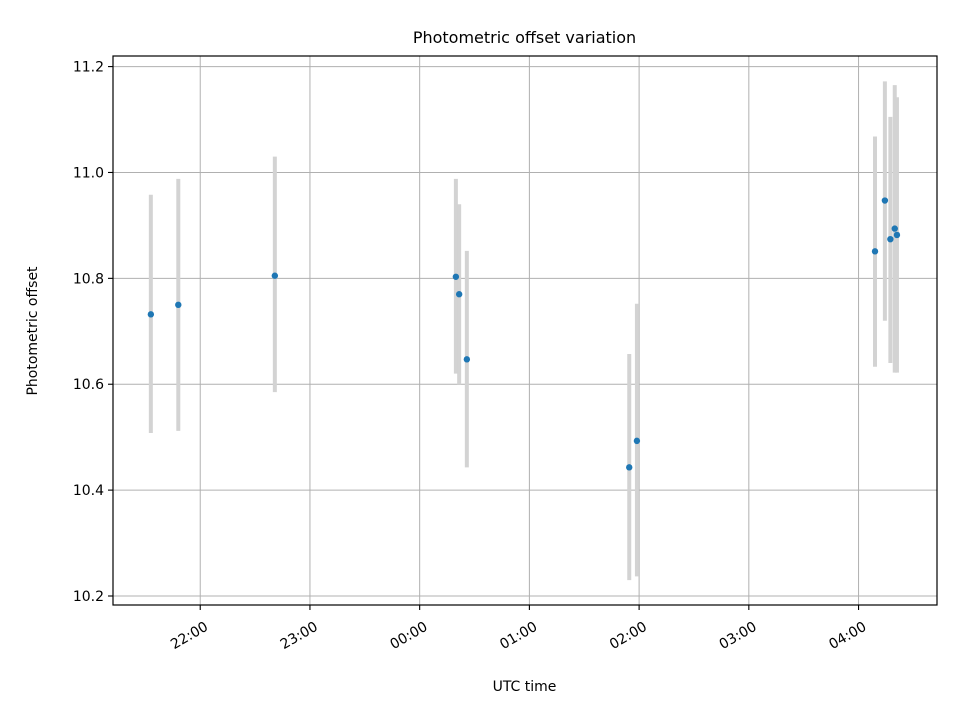 The height and width of the screenshot is (720, 960). I want to click on y-tick-label: 10.4, so click(88, 491).